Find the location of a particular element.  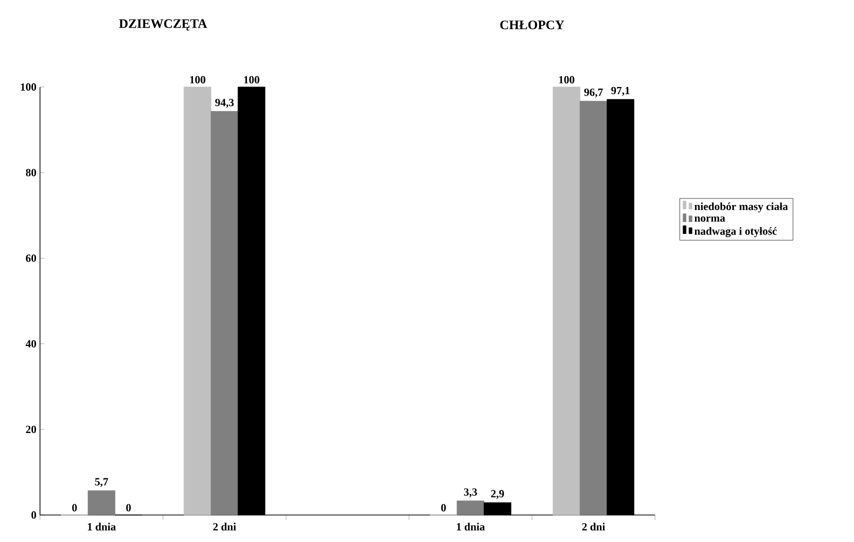

text: CHŁOPCY is located at coordinates (532, 25).